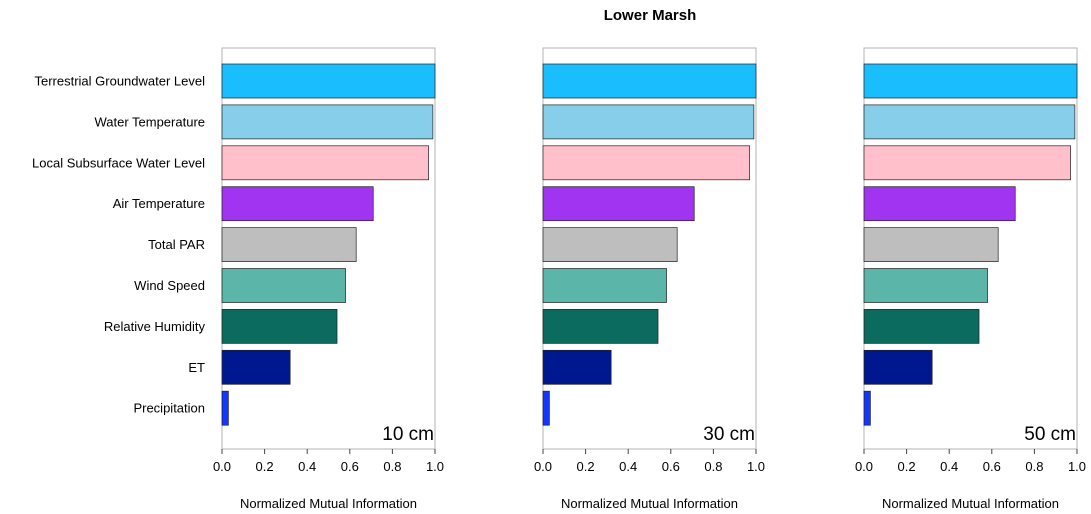  What do you see at coordinates (650, 15) in the screenshot?
I see `chart-title: Lower Marsh` at bounding box center [650, 15].